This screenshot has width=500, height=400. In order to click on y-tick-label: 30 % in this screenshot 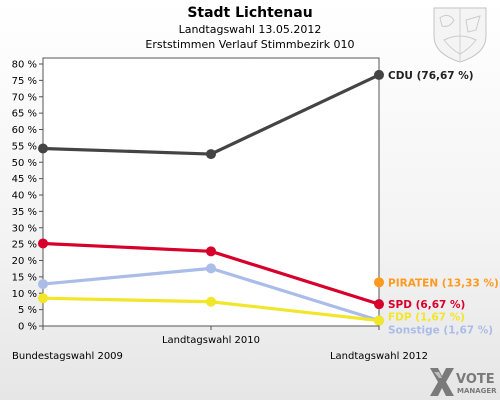, I will do `click(24, 228)`.